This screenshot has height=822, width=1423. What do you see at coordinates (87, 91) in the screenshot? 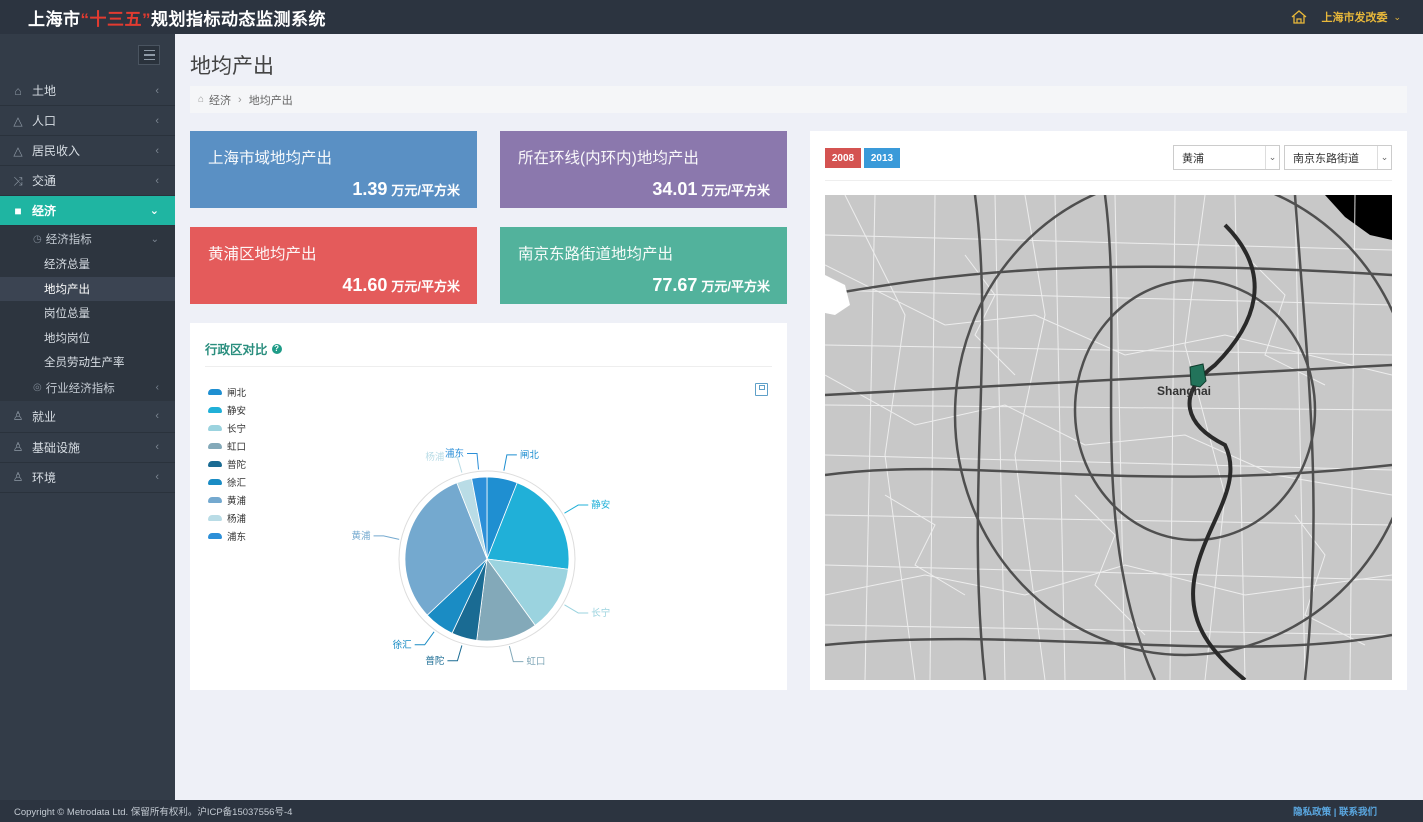
I see `sidebar-item-land: ⌂ 土地 ‹` at bounding box center [87, 91].